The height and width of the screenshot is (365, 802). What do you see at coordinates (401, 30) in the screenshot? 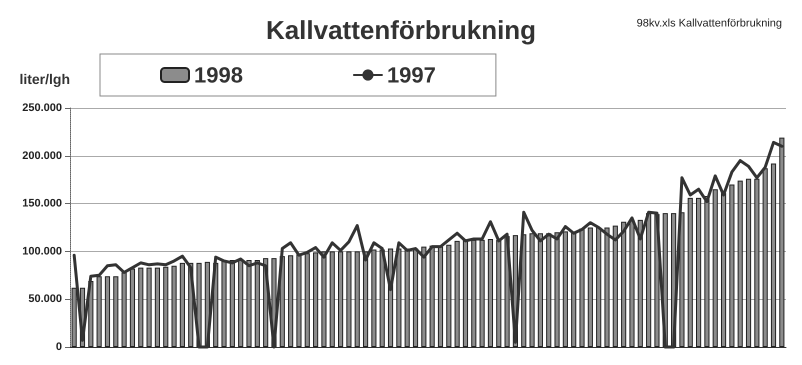
I see `chart-title: Kallvattenförbrukning` at bounding box center [401, 30].